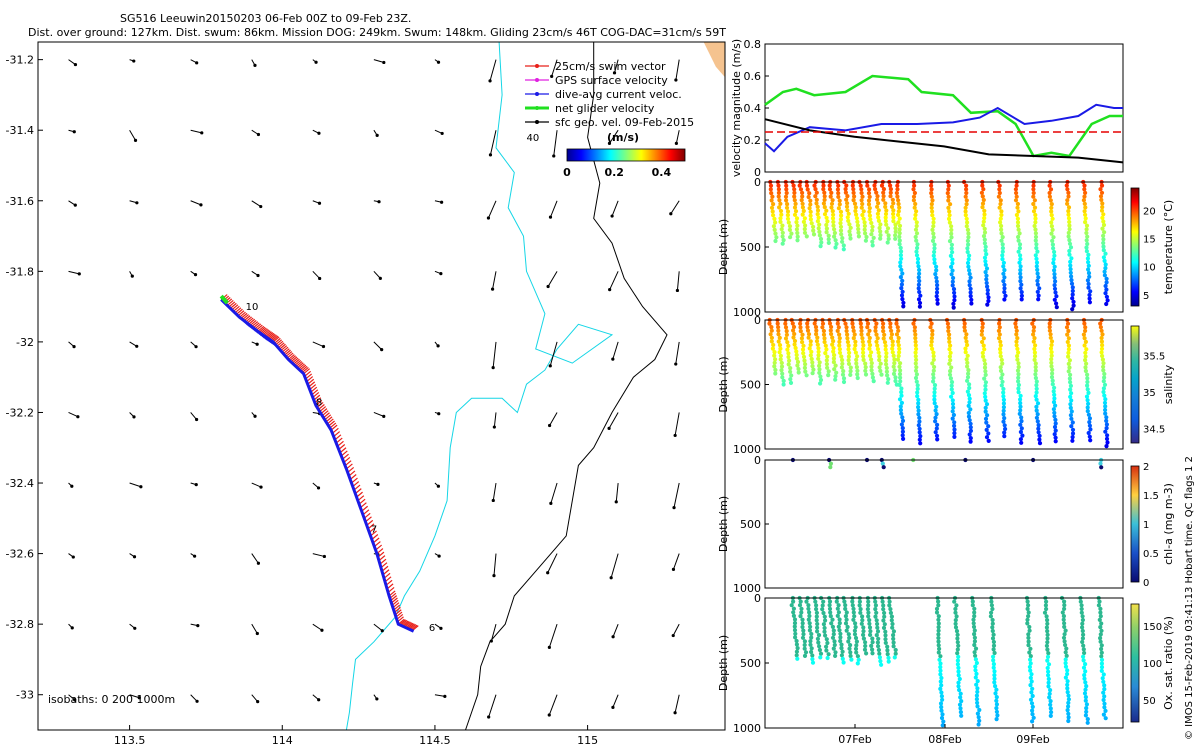 The image size is (1200, 750). What do you see at coordinates (662, 172) in the screenshot?
I see `colorbar-tick: 0.4` at bounding box center [662, 172].